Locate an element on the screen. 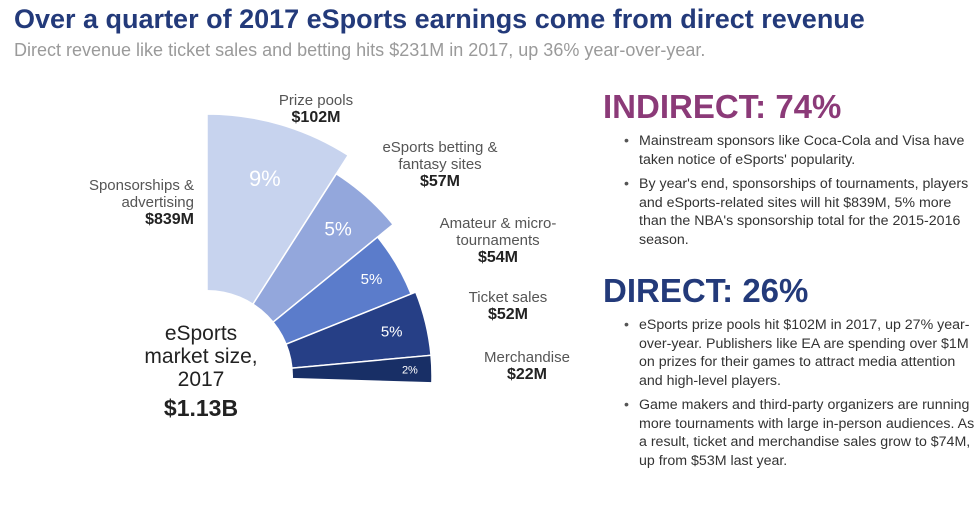 Image resolution: width=980 pixels, height=514 pixels. category-label: Merchandise is located at coordinates (527, 357).